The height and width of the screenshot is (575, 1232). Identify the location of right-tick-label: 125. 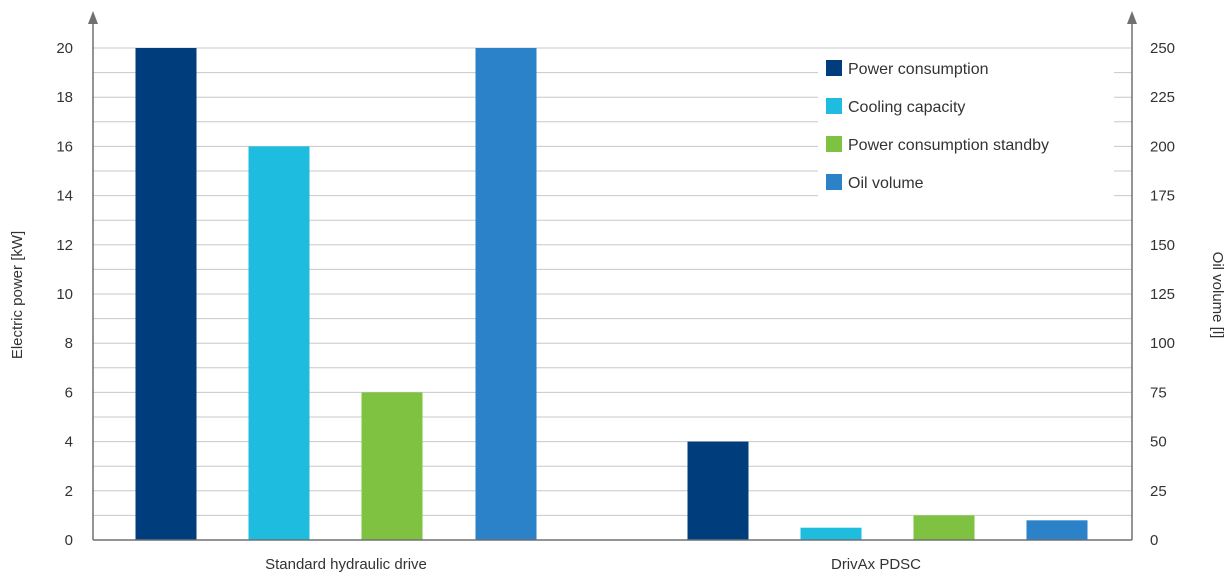
(1162, 294).